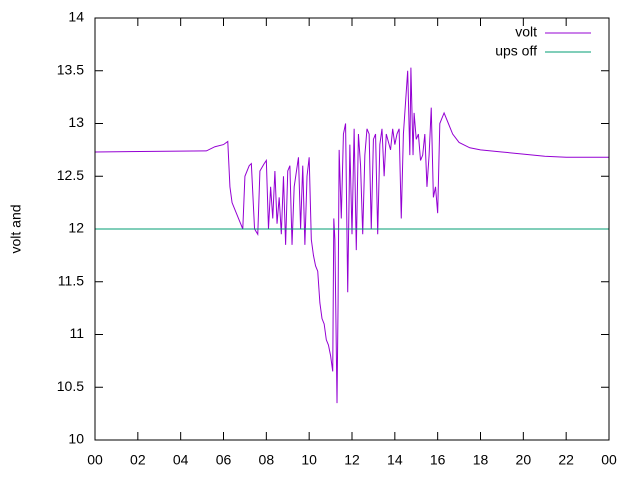 This screenshot has width=640, height=480. I want to click on x-tick-label: 04, so click(181, 460).